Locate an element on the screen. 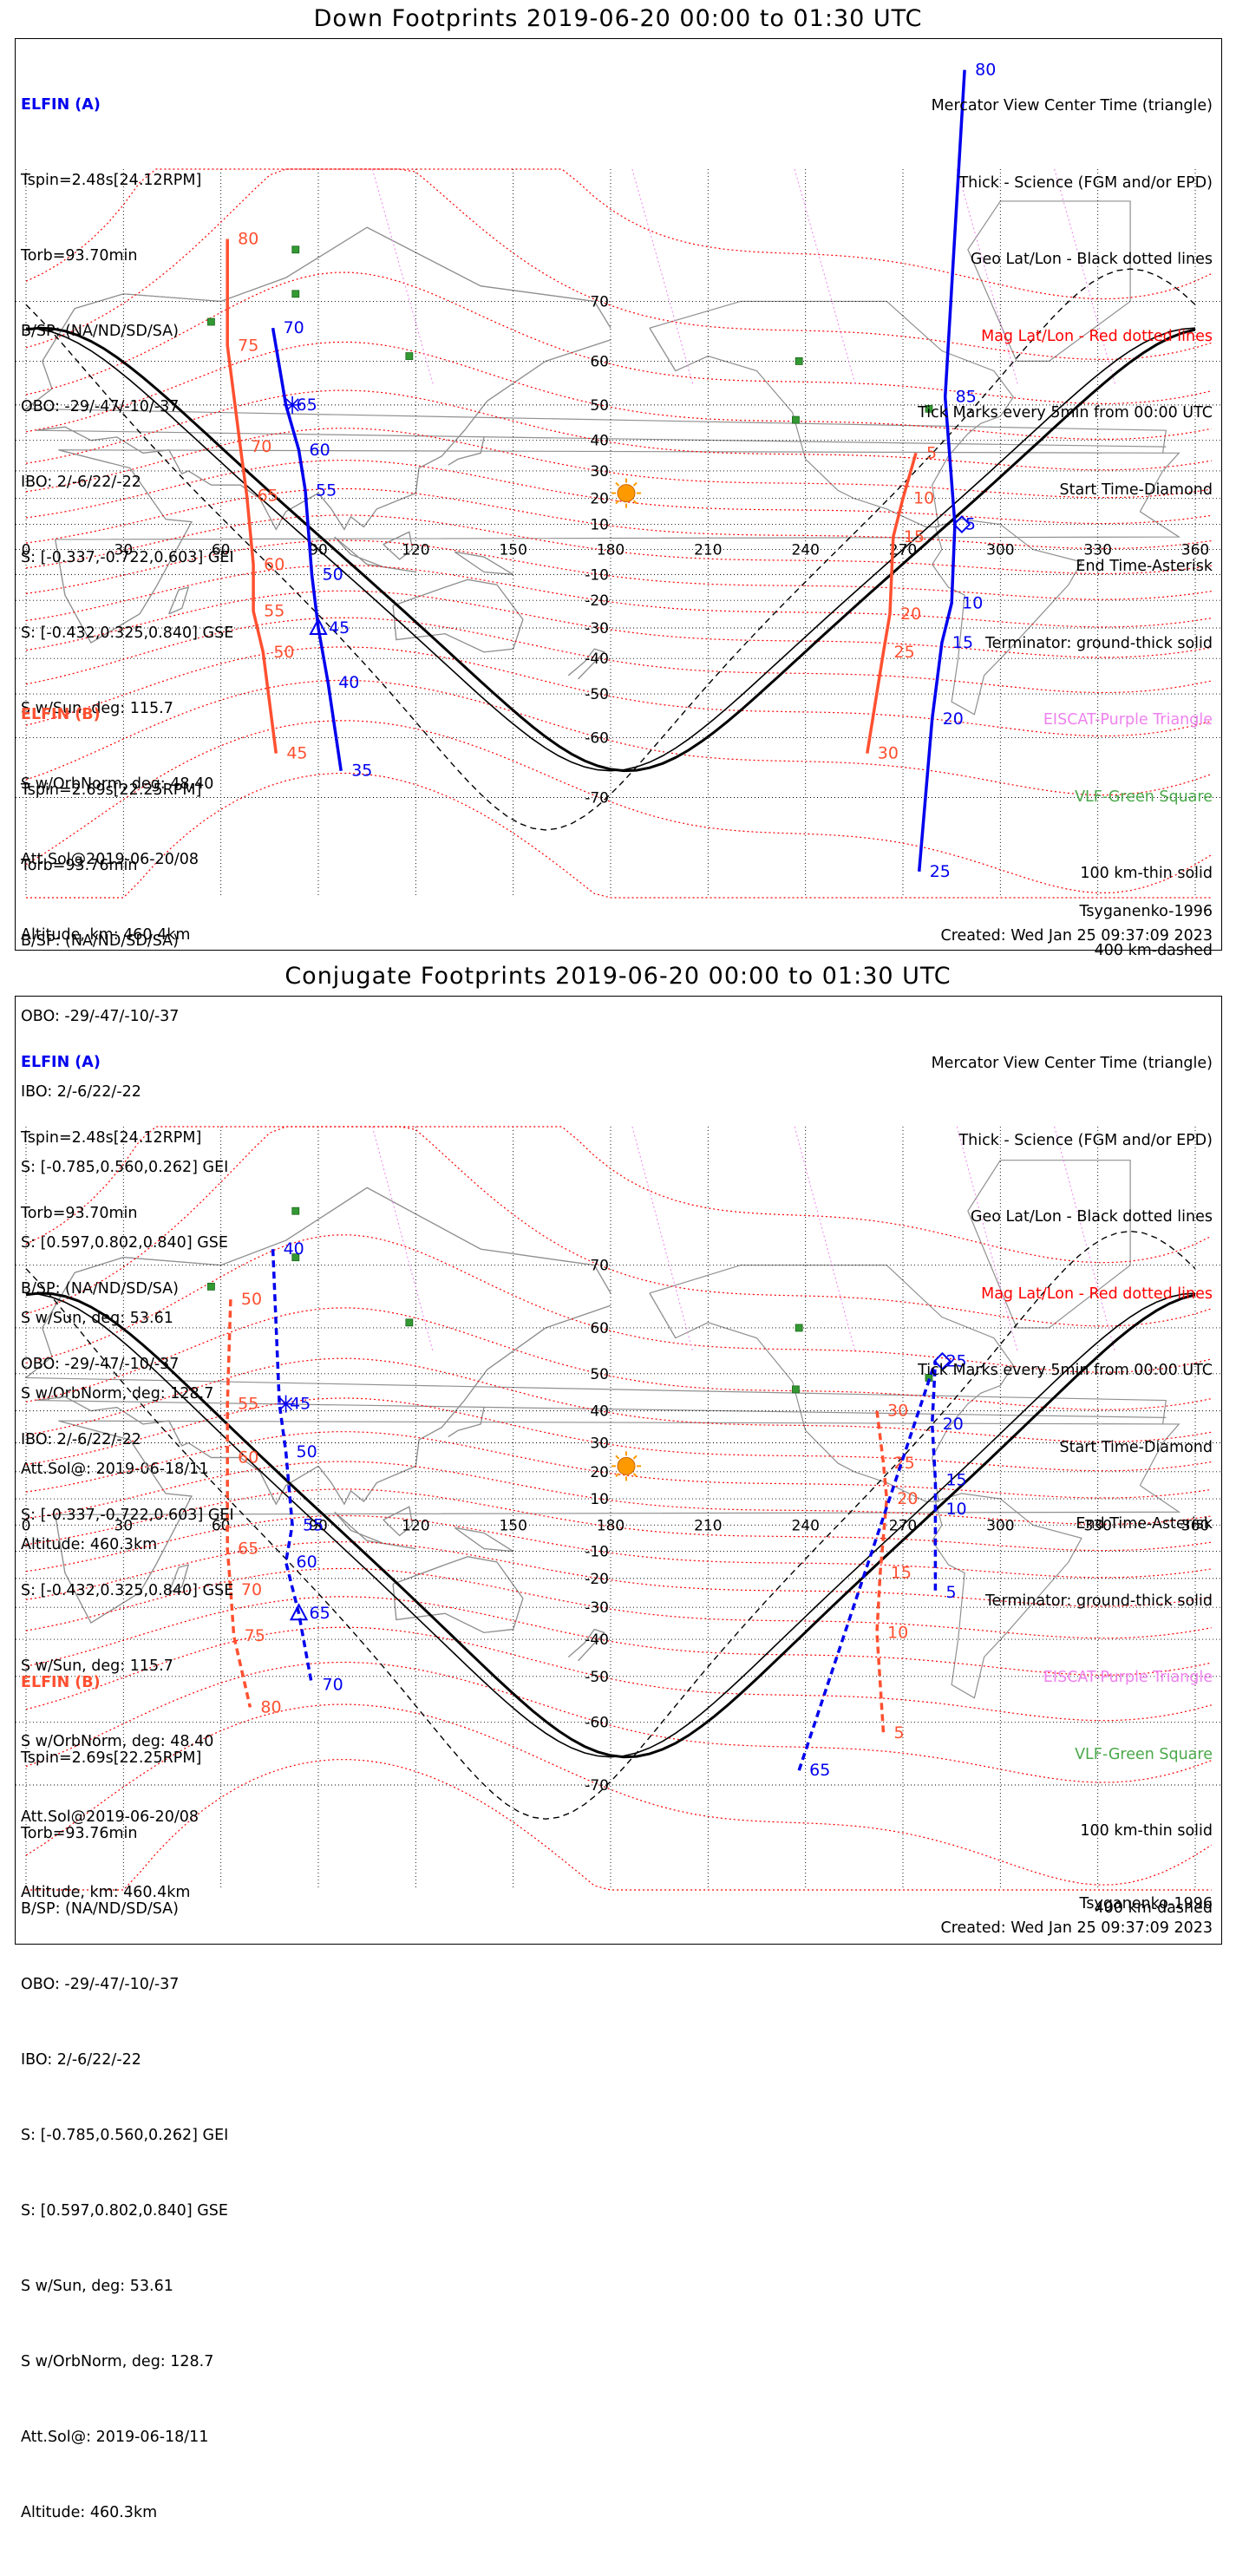  legend-item: Geo Lat/Lon - Black dotted lines is located at coordinates (1091, 1217).